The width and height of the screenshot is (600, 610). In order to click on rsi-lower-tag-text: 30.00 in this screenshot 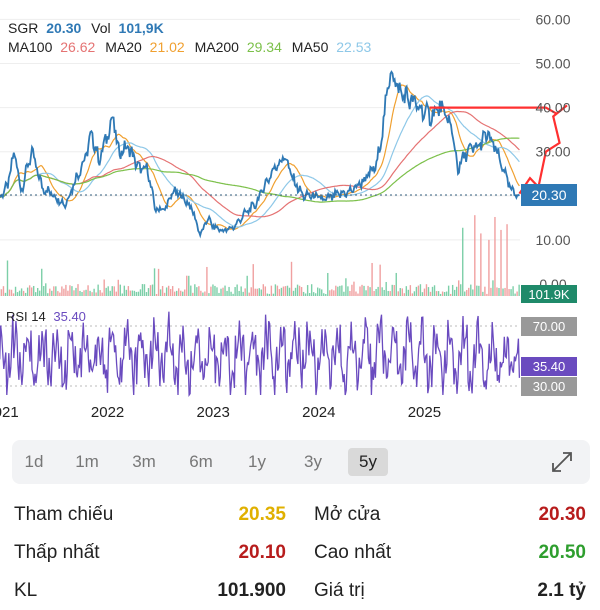, I will do `click(549, 386)`.